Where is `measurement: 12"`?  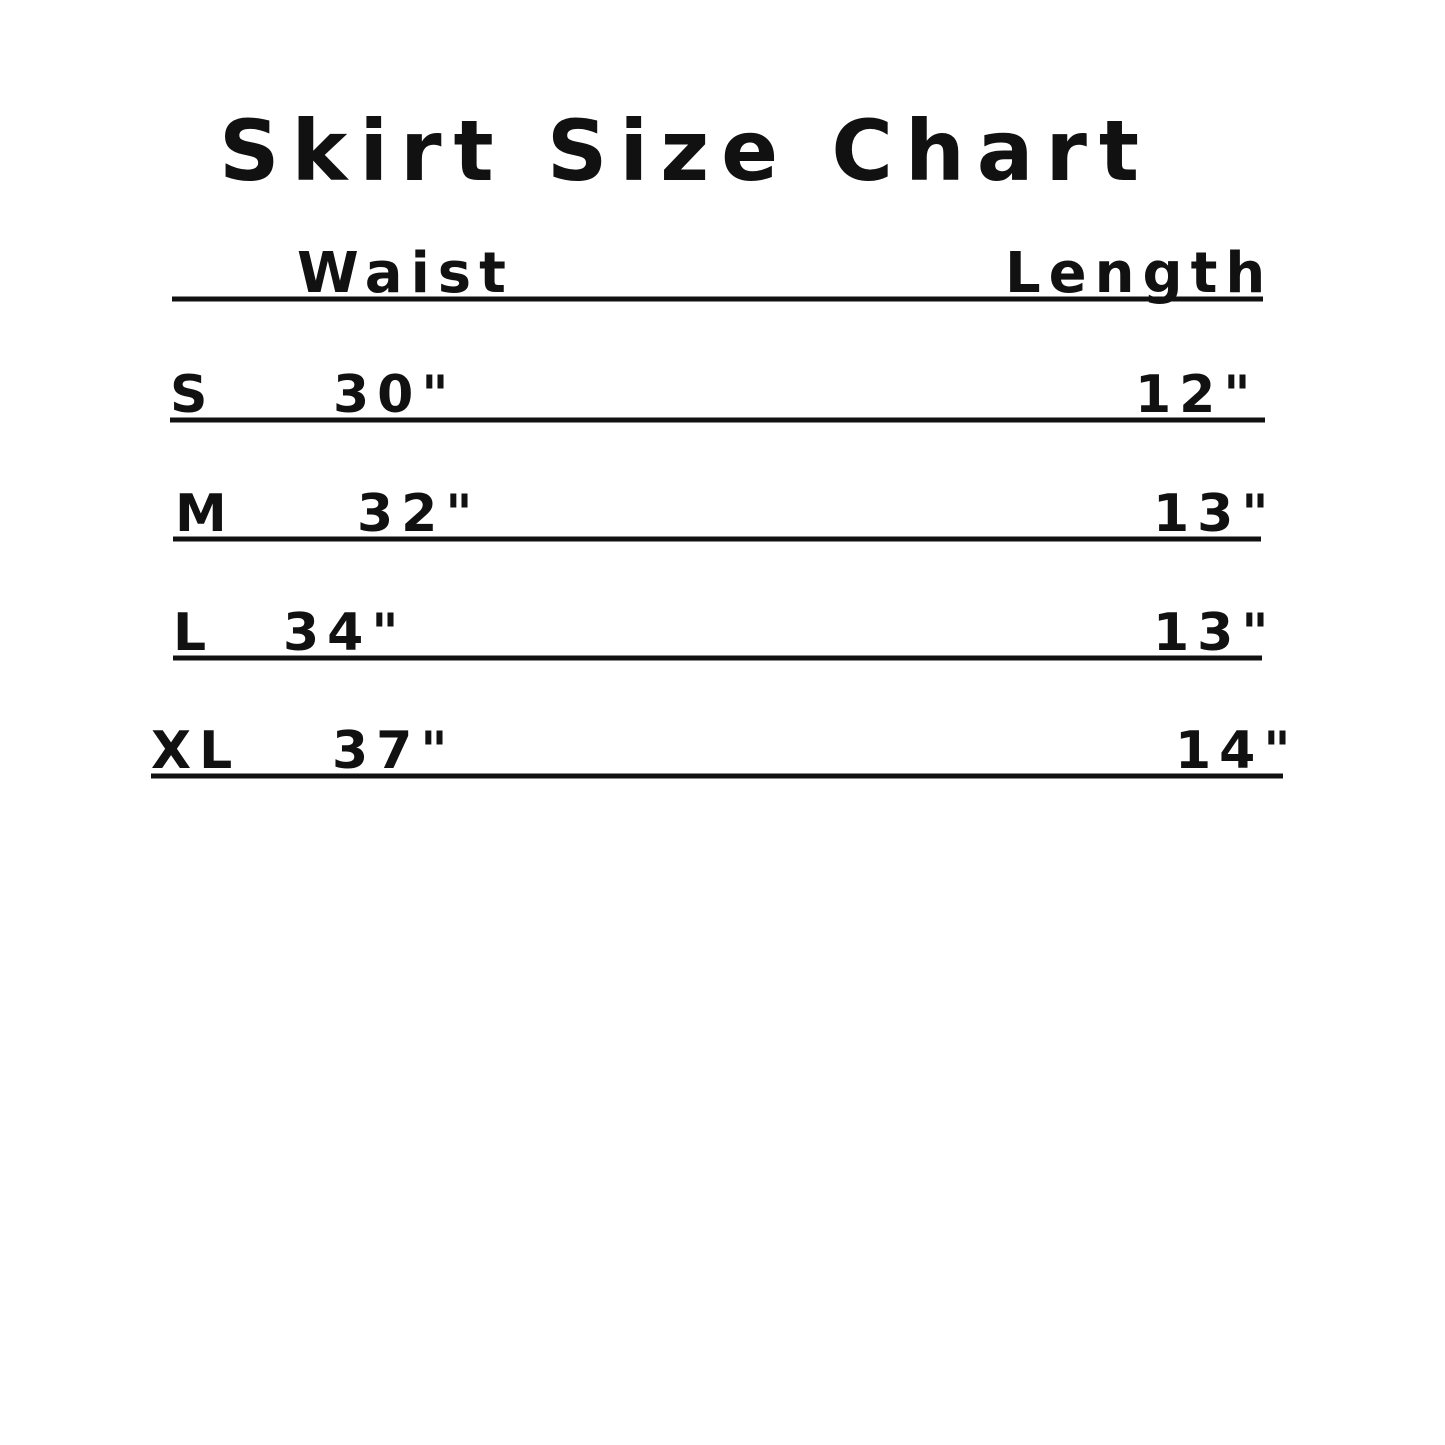 measurement: 12" is located at coordinates (1196, 395).